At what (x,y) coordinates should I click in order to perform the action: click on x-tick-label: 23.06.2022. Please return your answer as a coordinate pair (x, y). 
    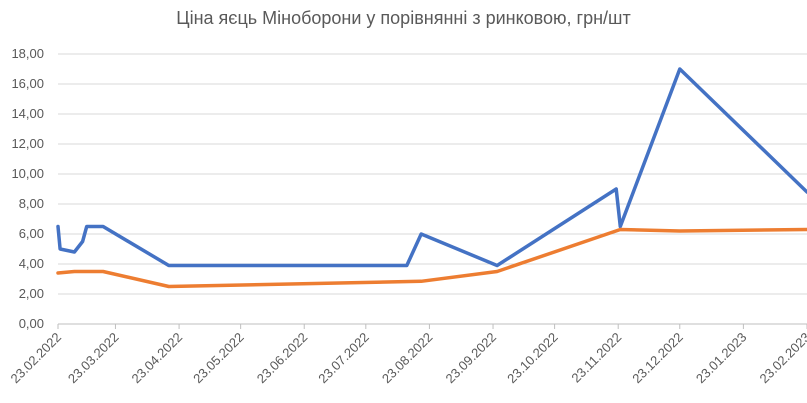
    Looking at the image, I should click on (282, 358).